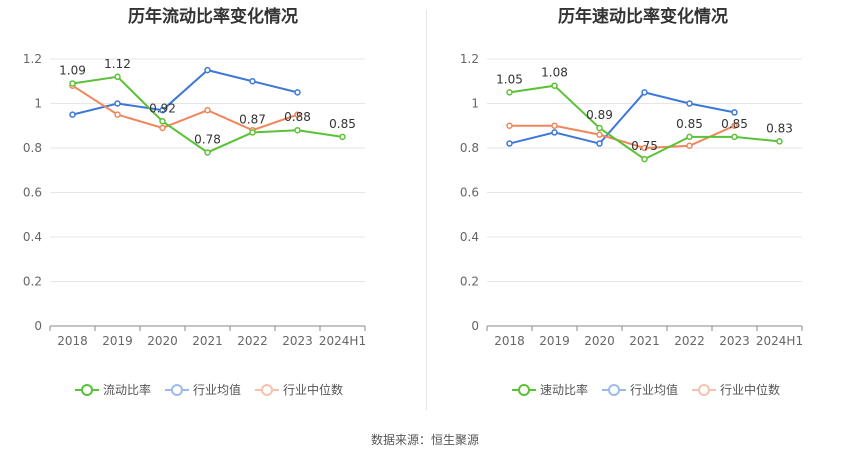  I want to click on legend-item-quick-ratio: 速动比率, so click(550, 389).